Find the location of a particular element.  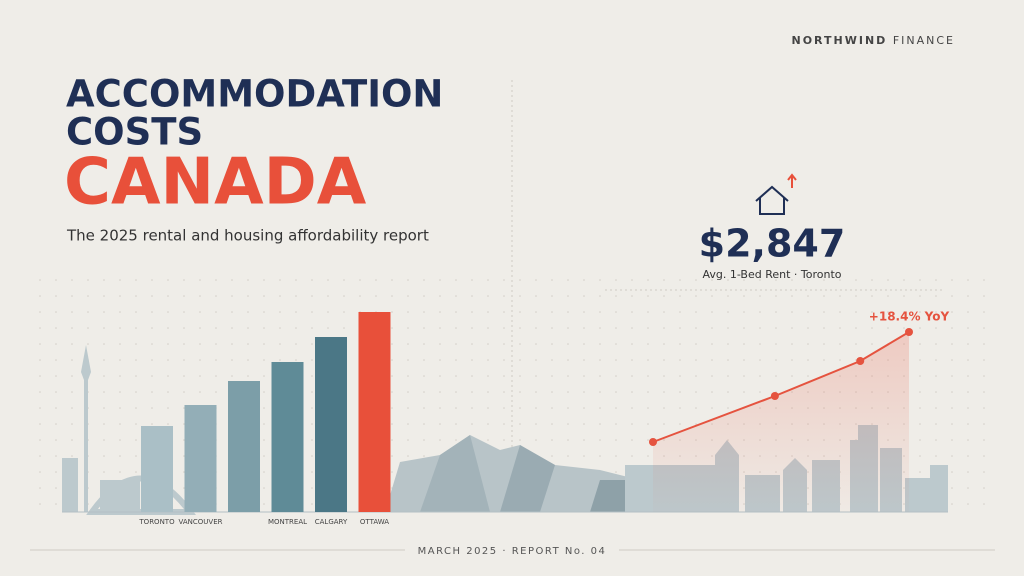

bar-label: CALGARY is located at coordinates (331, 522).